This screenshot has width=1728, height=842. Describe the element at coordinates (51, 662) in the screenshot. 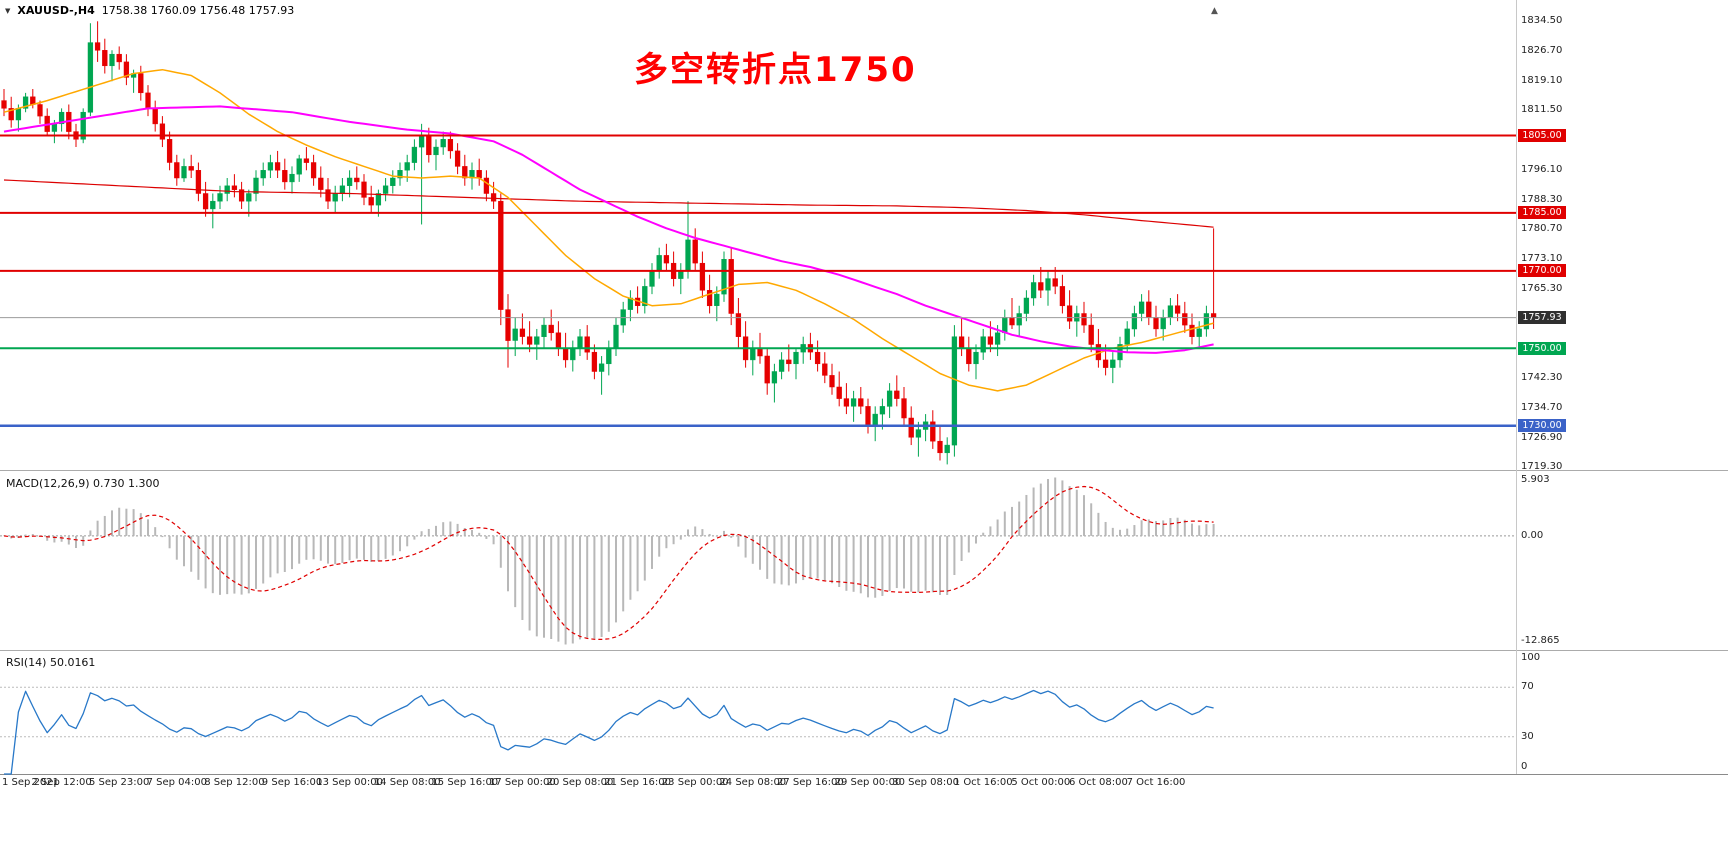

I see `rsi-indicator-label: RSI(14) 50.0161` at that location.